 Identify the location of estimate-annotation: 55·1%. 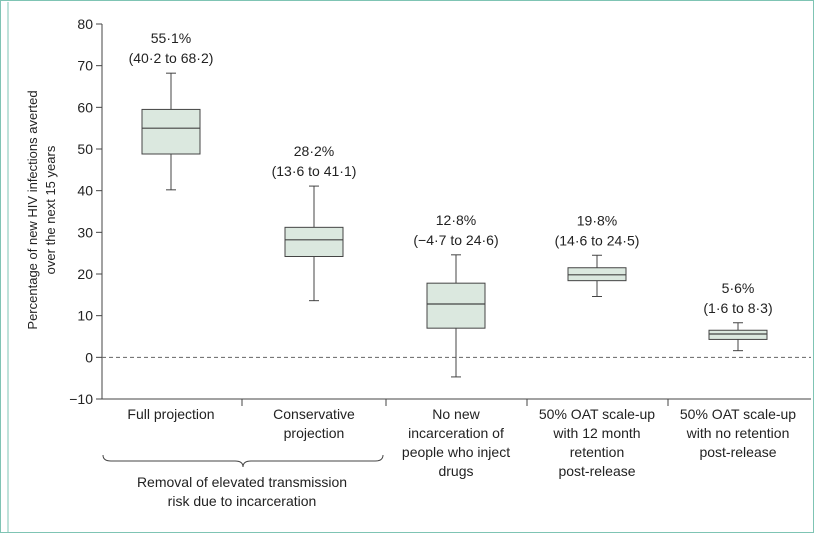
(171, 38).